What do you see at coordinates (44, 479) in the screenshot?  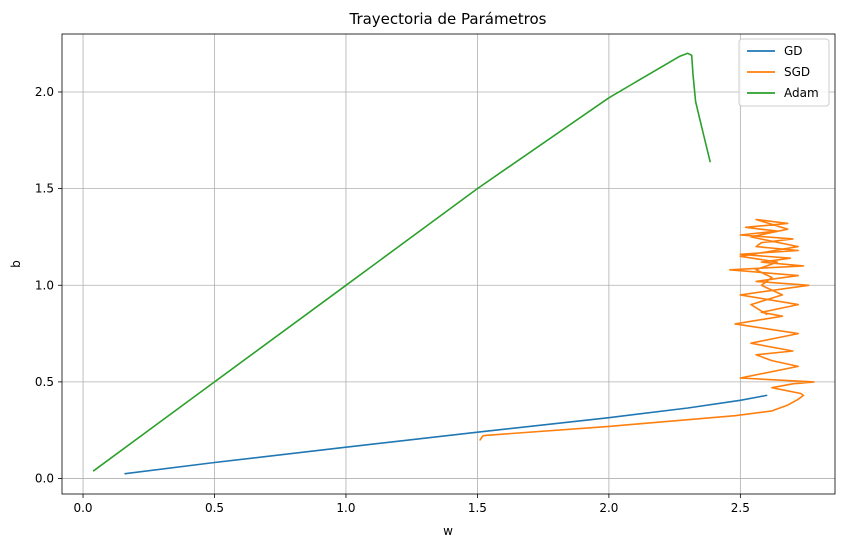 I see `y-tick-label: 0.0` at bounding box center [44, 479].